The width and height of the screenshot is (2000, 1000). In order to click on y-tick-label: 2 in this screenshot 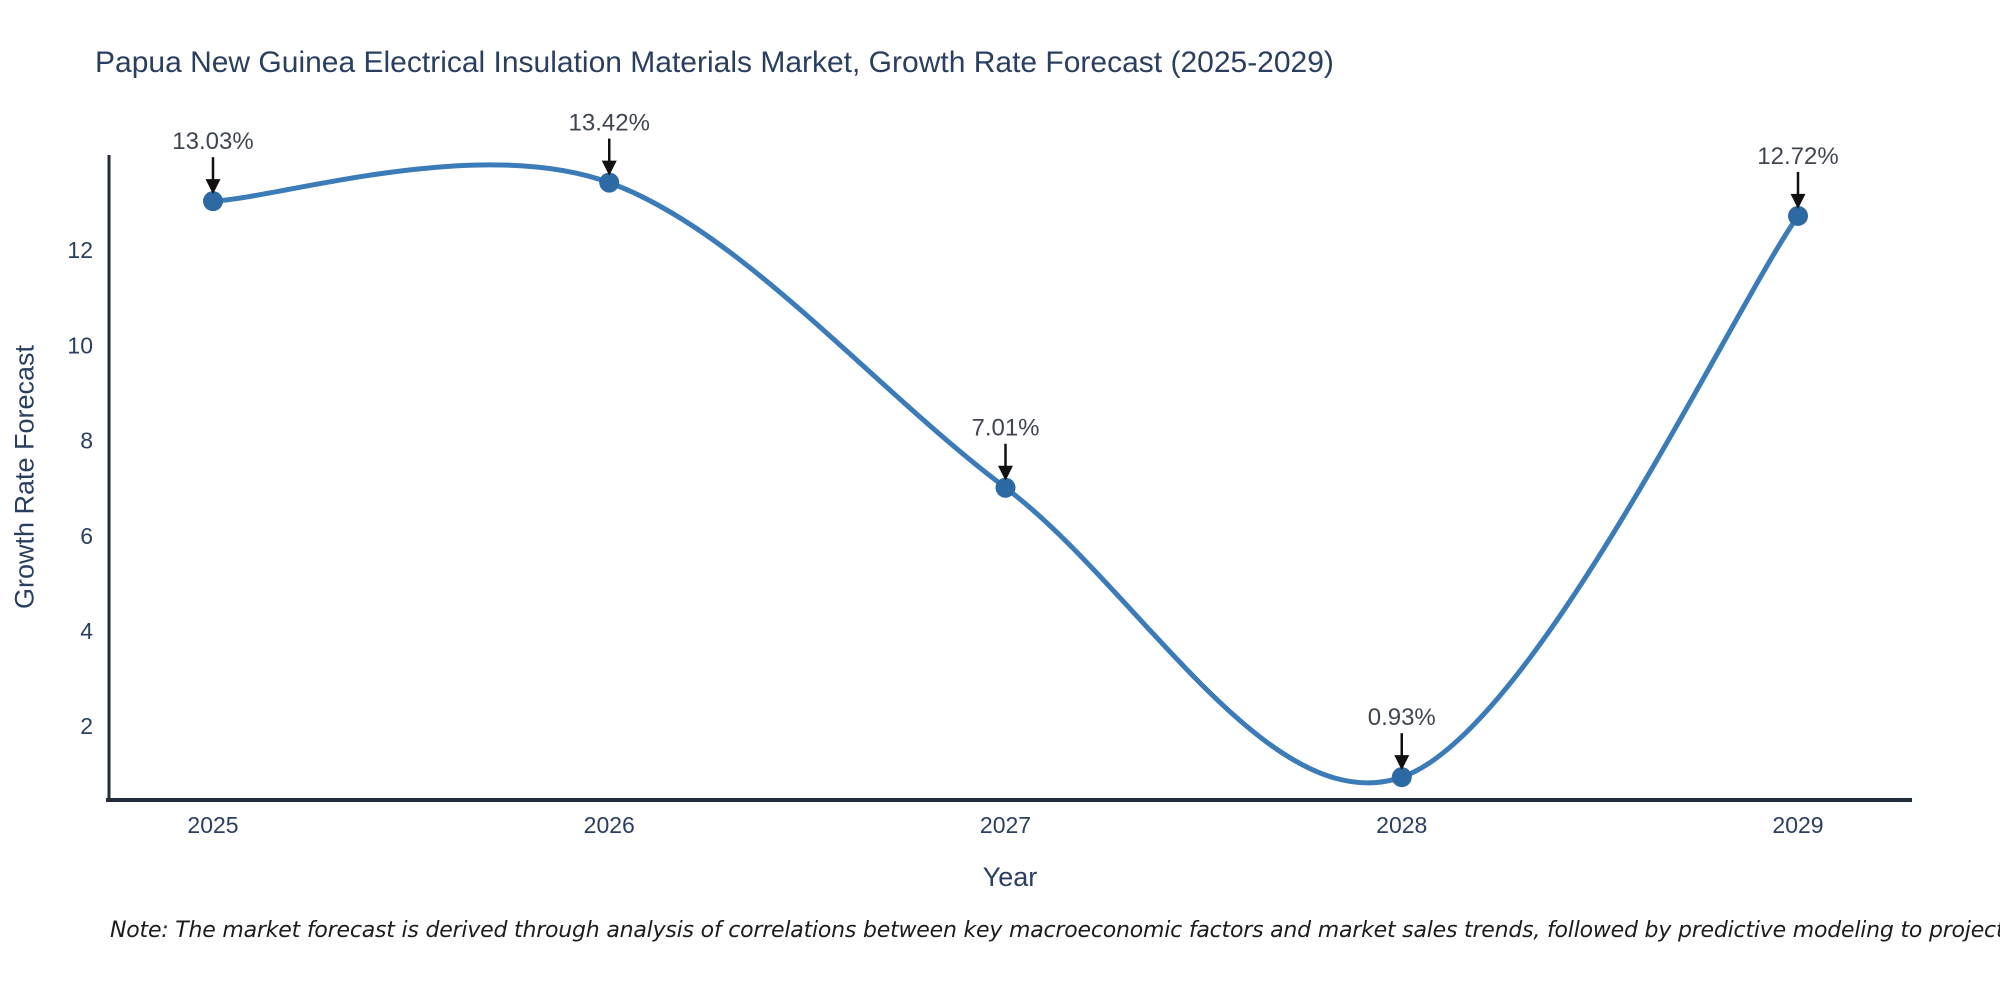, I will do `click(86, 726)`.